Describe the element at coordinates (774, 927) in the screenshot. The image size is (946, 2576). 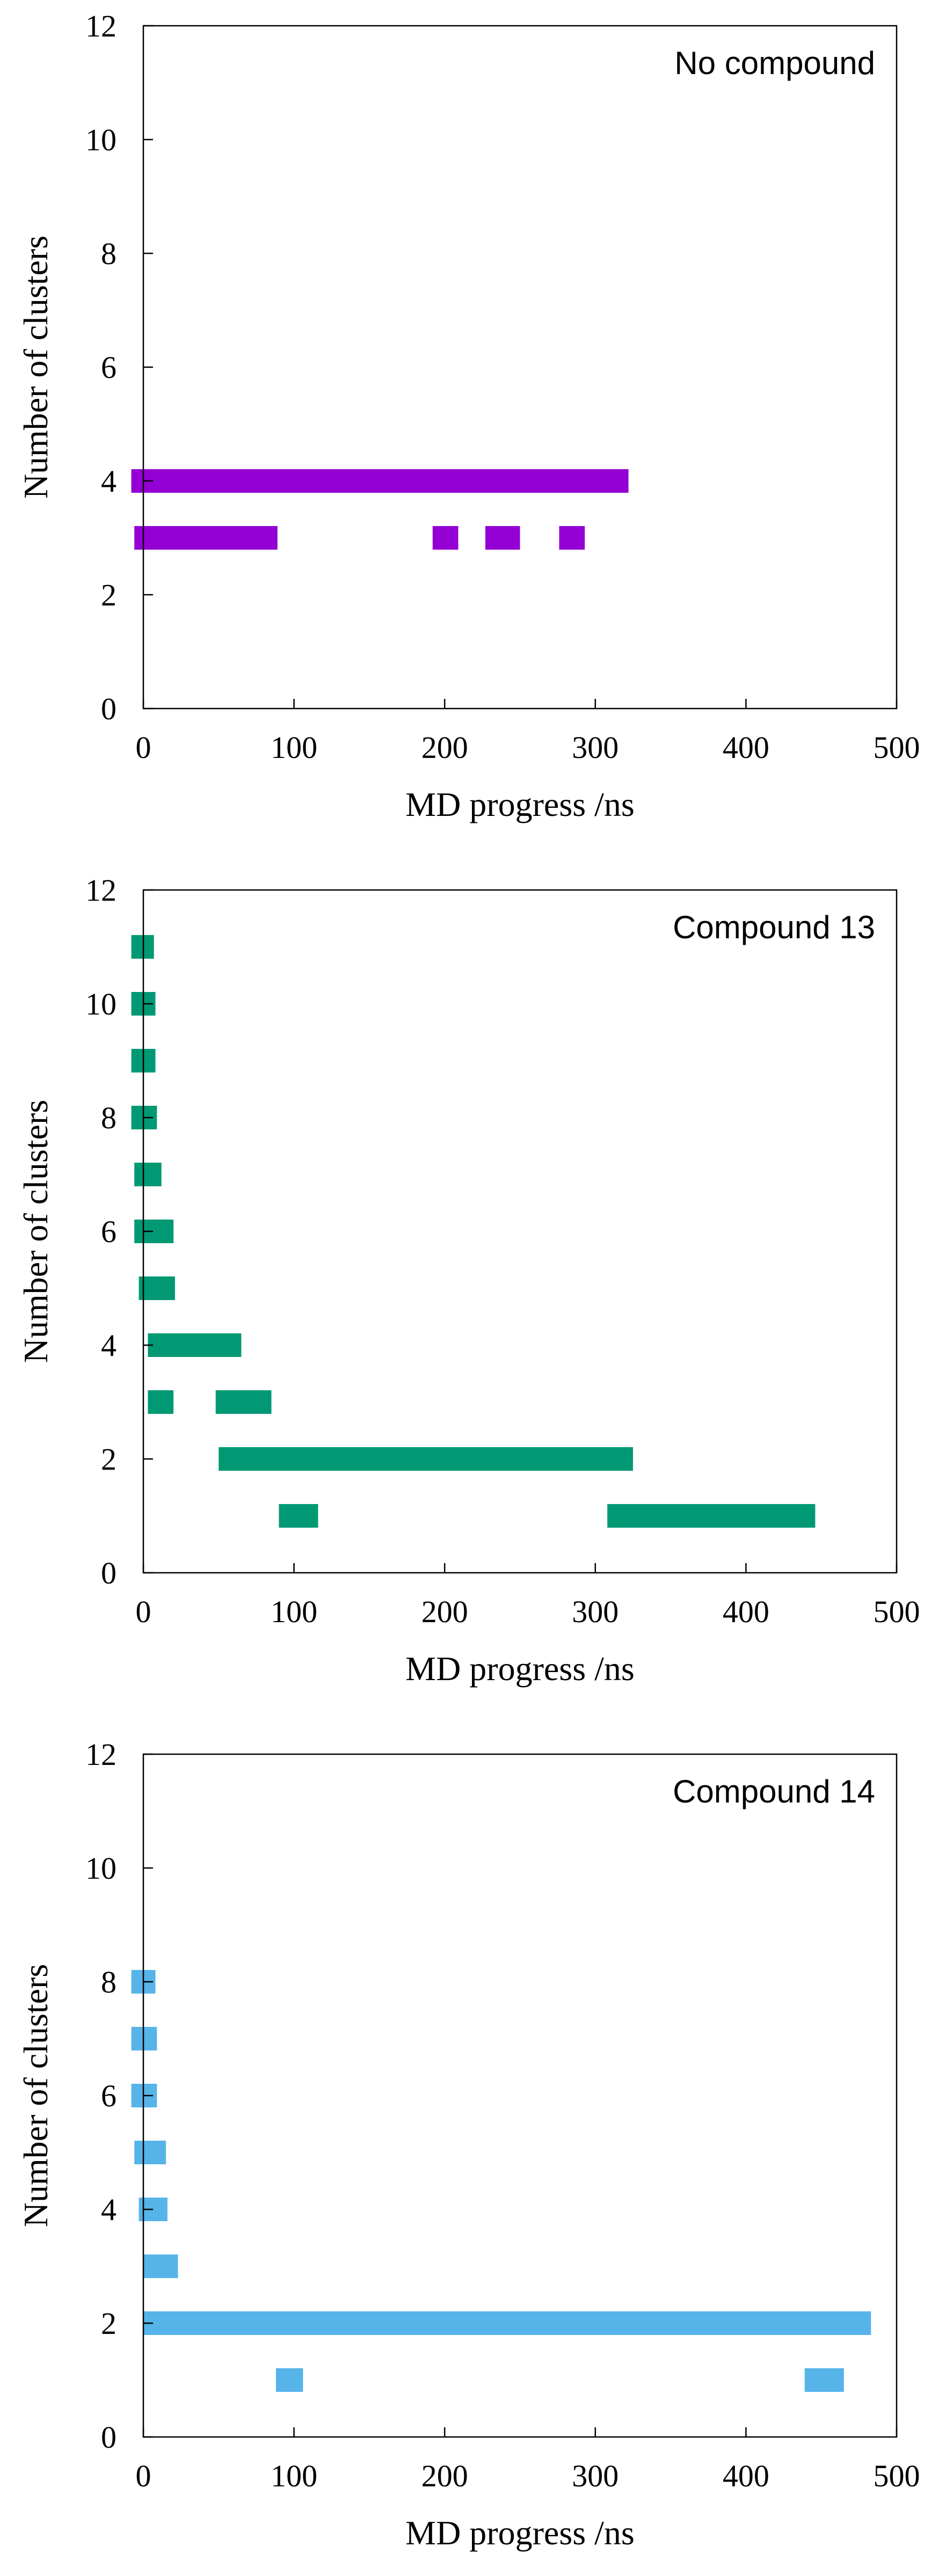
I see `panel-annotation: Compound 13` at that location.